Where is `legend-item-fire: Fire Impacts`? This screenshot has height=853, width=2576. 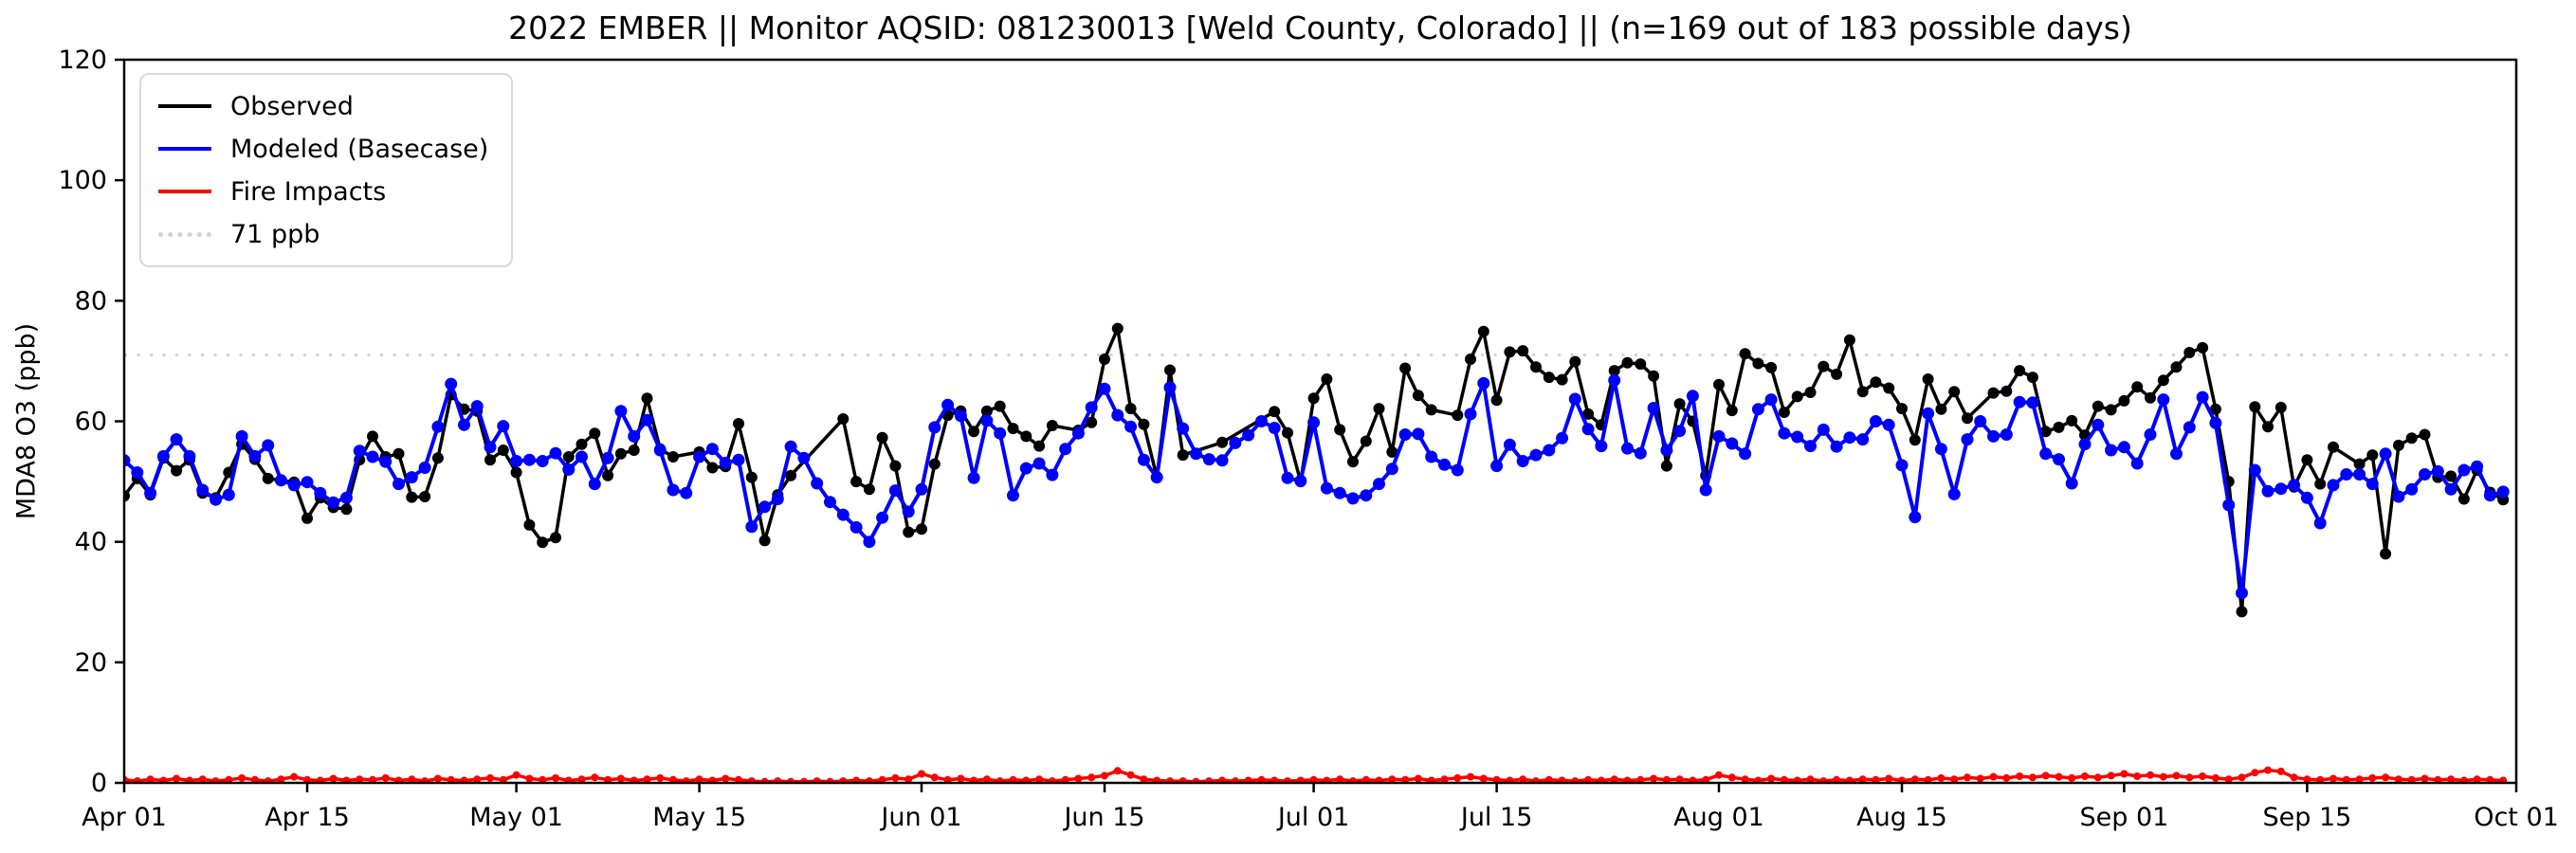 legend-item-fire: Fire Impacts is located at coordinates (323, 191).